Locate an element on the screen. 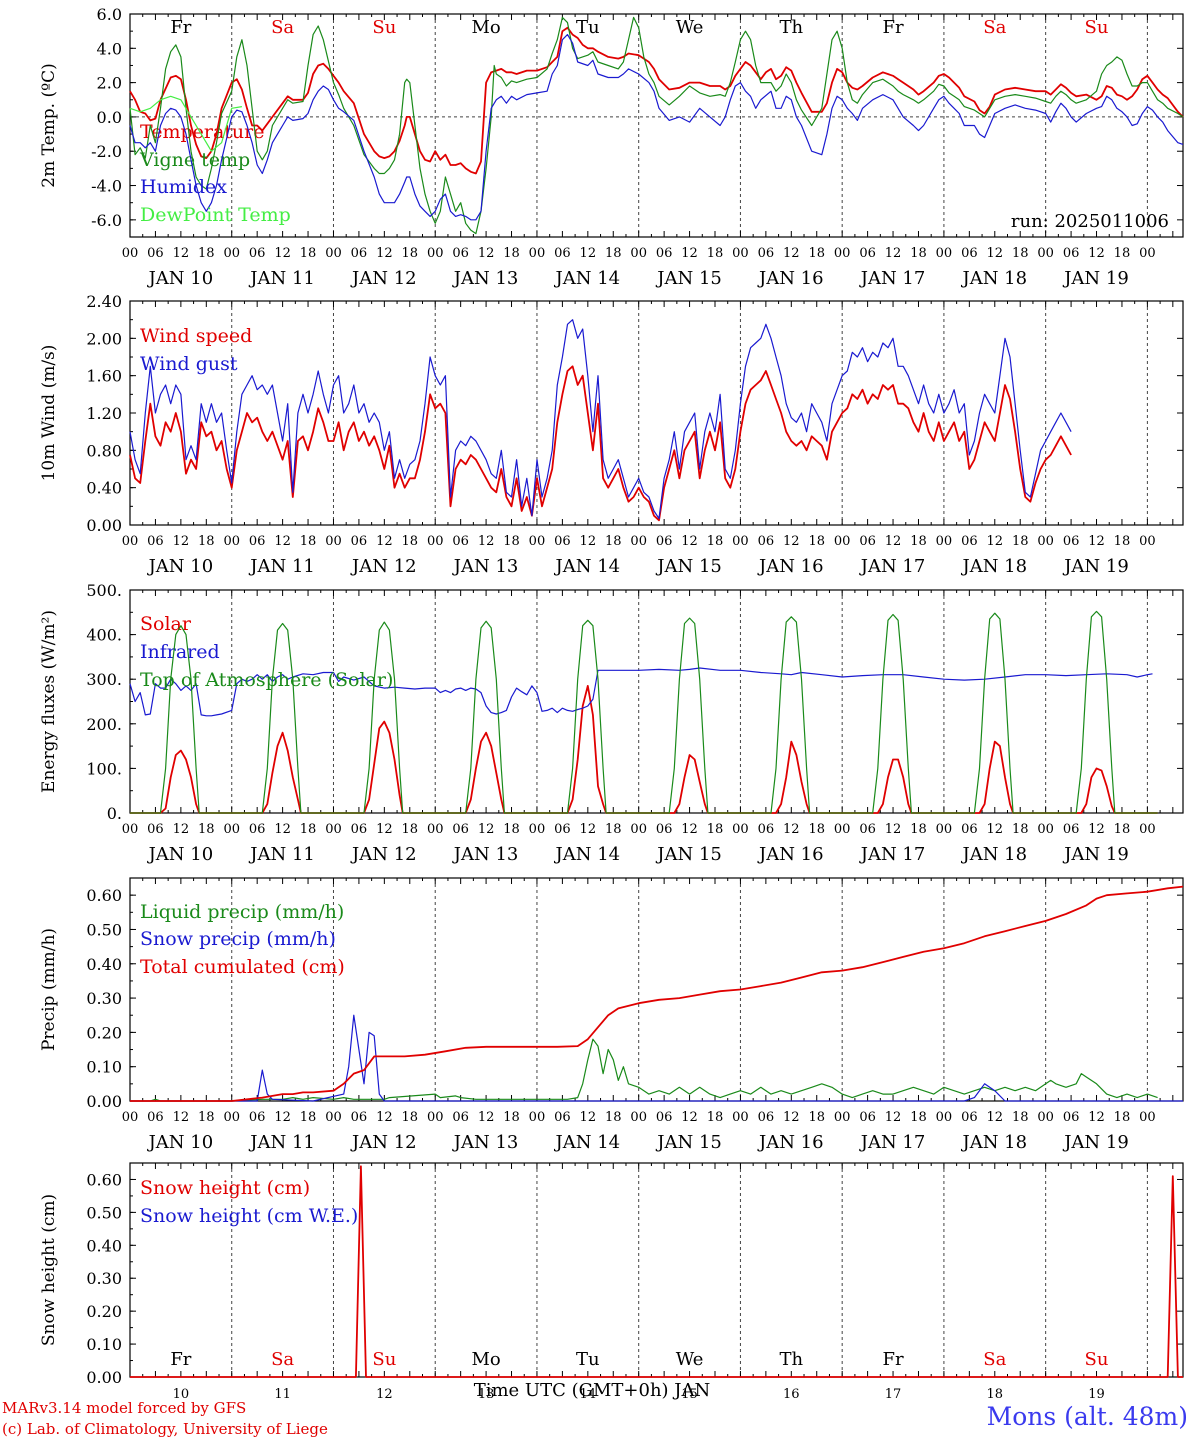  wind-date-label: JAN 19 is located at coordinates (1095, 566).